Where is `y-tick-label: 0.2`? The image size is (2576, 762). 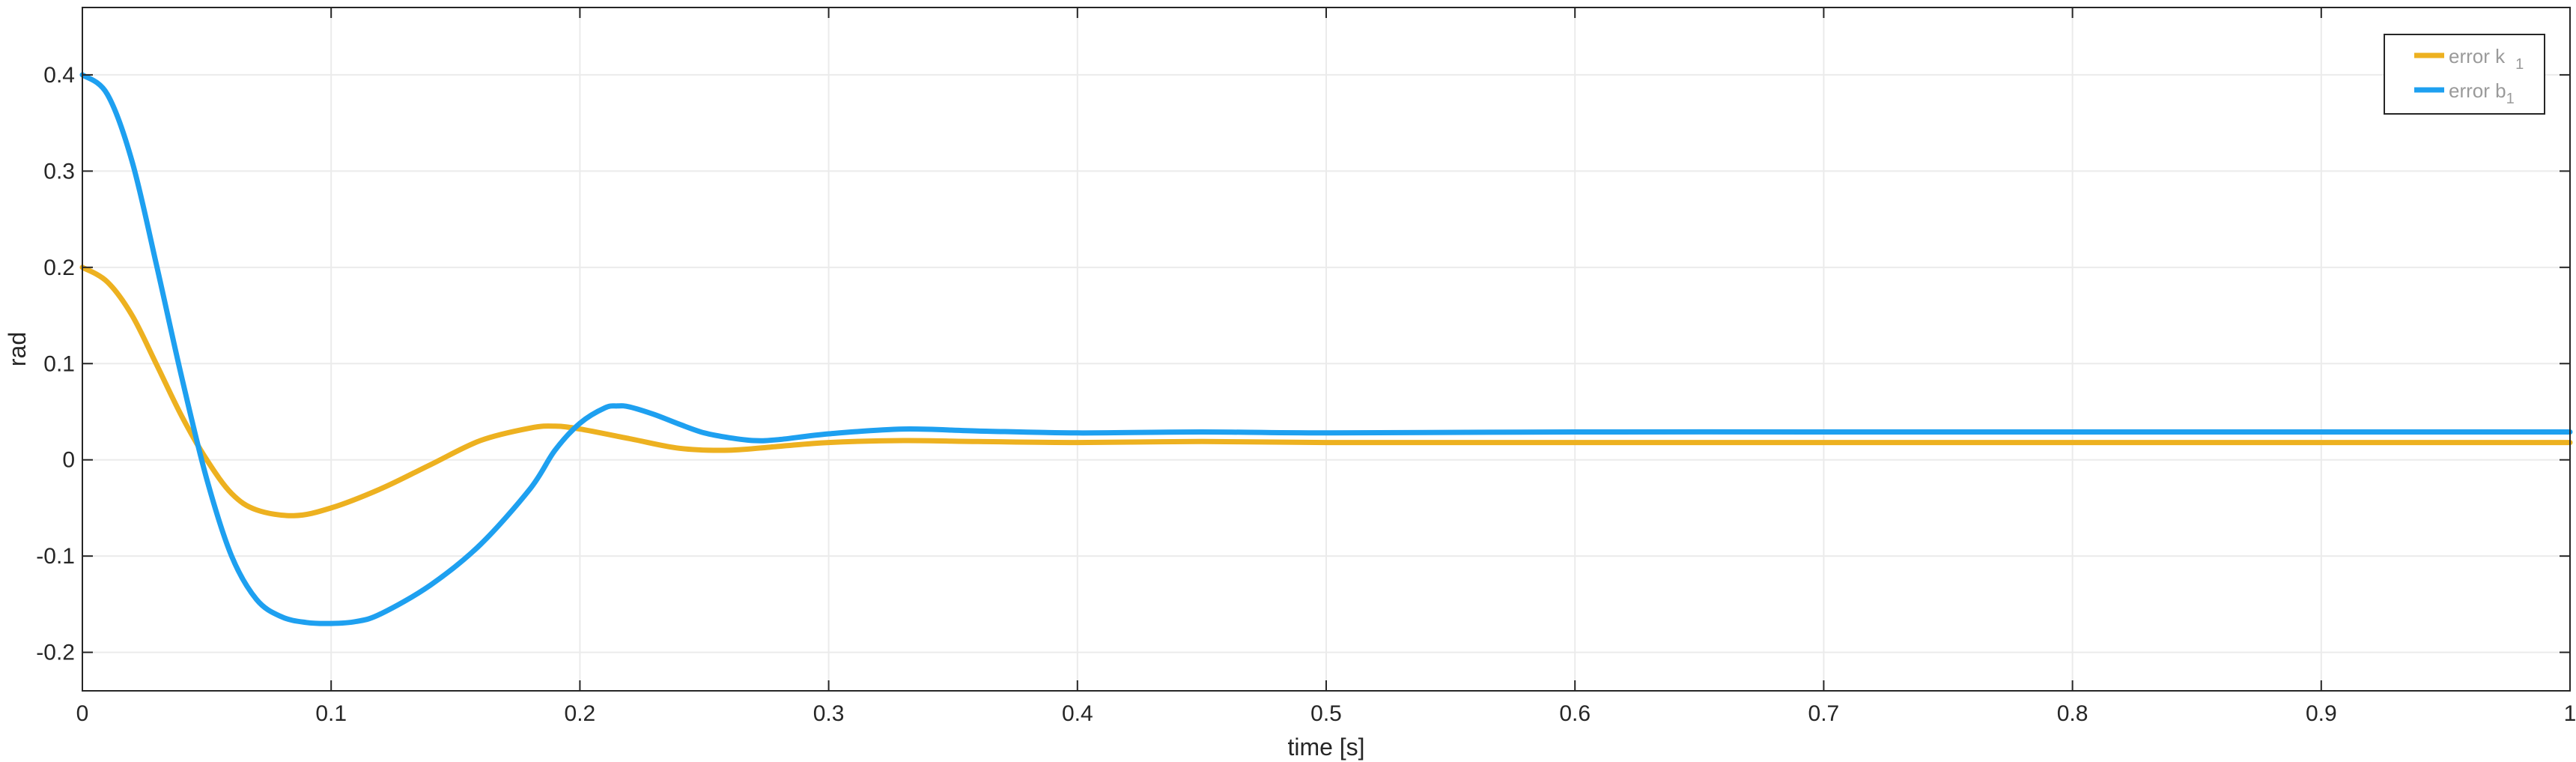 y-tick-label: 0.2 is located at coordinates (59, 267).